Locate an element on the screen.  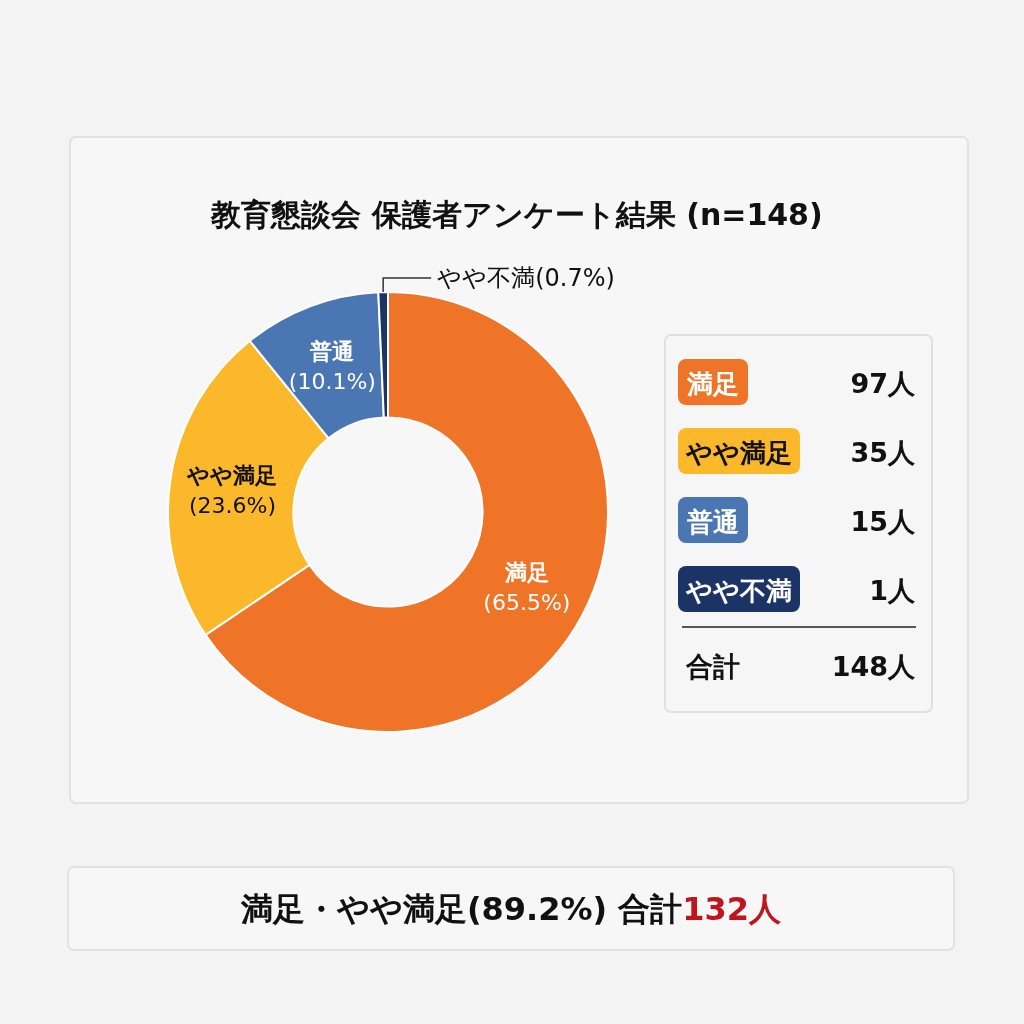
slice-label: やや満足 is located at coordinates (232, 475).